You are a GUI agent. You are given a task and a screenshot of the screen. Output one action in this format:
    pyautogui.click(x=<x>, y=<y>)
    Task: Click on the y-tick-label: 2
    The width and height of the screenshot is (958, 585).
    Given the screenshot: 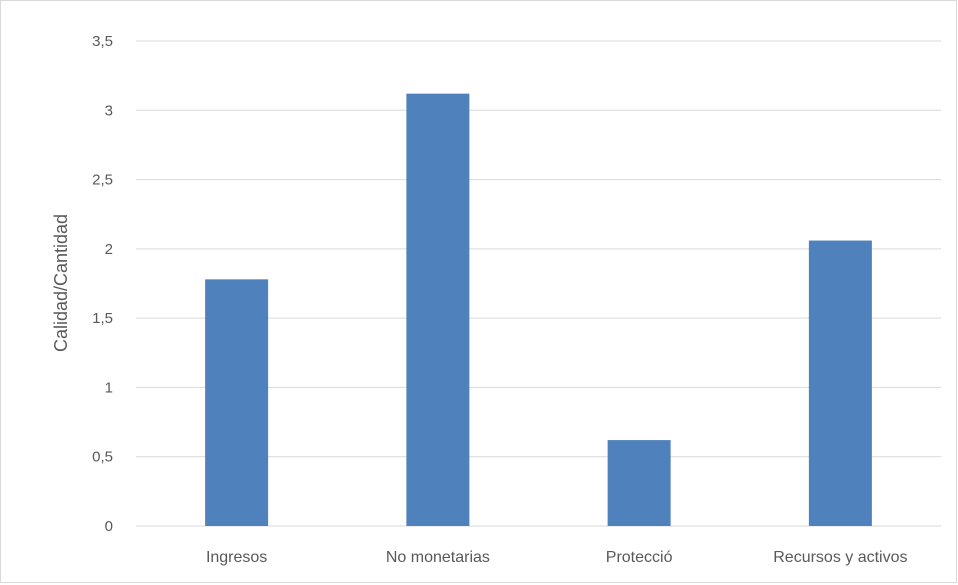 What is the action you would take?
    pyautogui.click(x=109, y=249)
    